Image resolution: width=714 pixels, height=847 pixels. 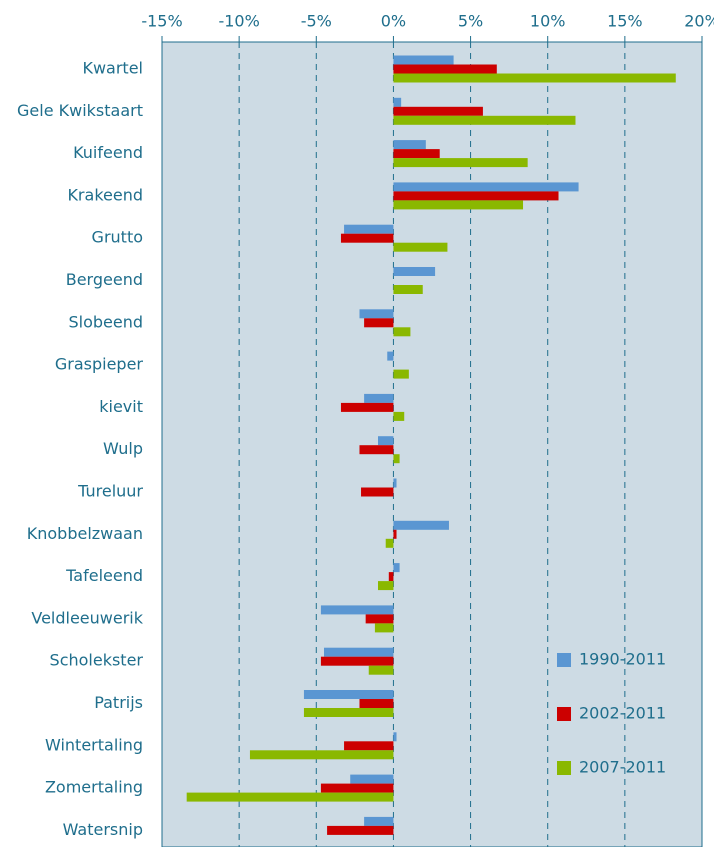 What do you see at coordinates (622, 659) in the screenshot?
I see `legend-label: 1990-2011` at bounding box center [622, 659].